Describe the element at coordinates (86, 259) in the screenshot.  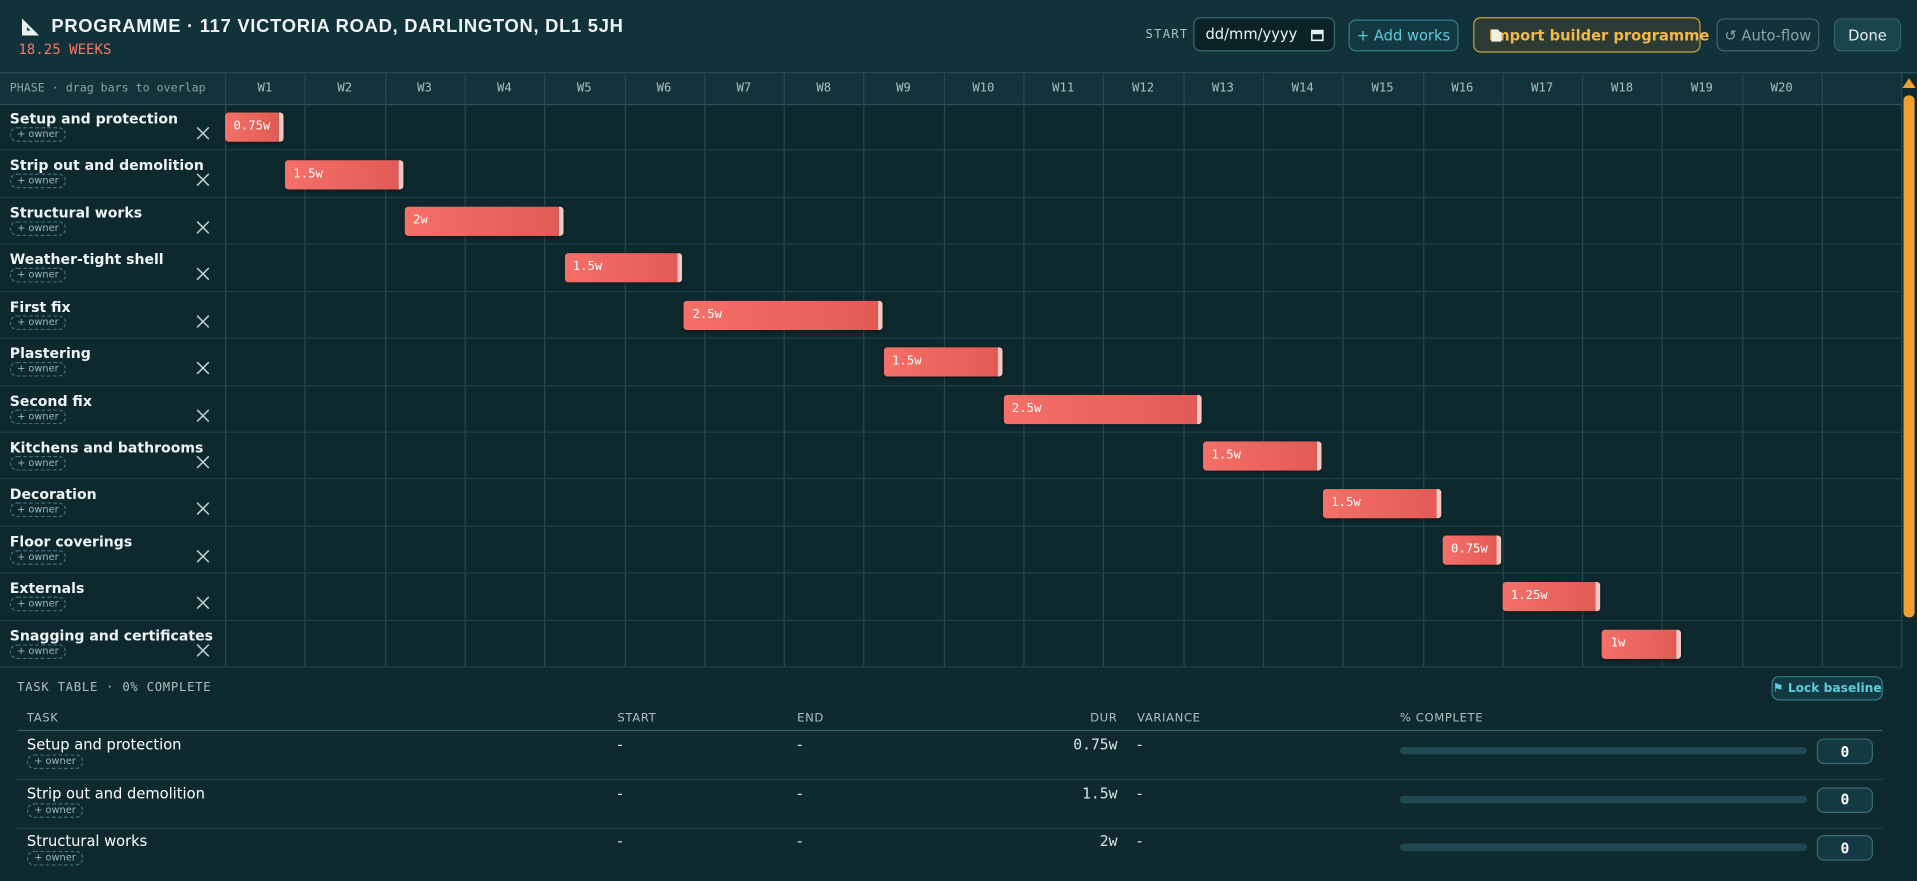
I see `task-name: Weather-tight shell` at that location.